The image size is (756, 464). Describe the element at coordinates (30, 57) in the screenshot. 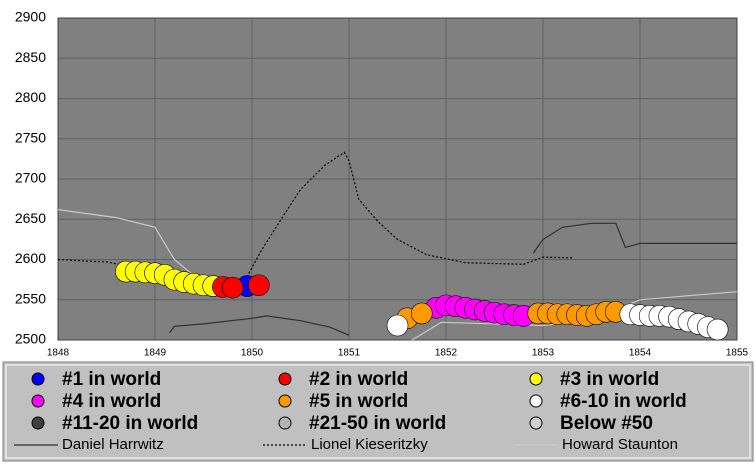

I see `y-tick-label: 2850` at that location.